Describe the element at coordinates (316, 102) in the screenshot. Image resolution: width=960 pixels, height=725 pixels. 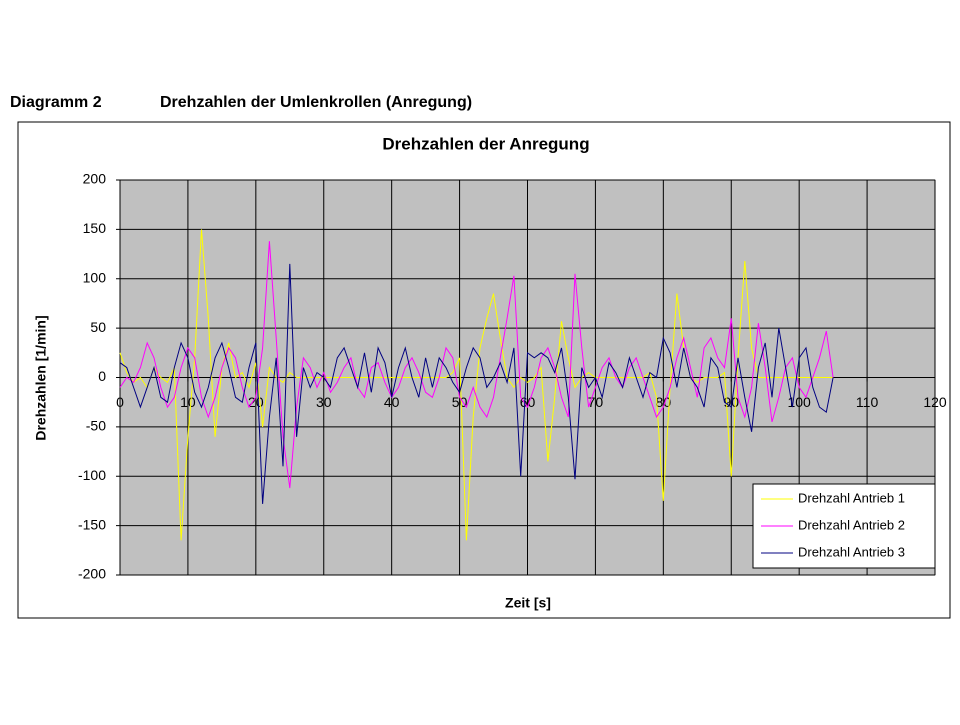
I see `heading-title: Drehzahlen der Umlenkrollen (Anregung)` at that location.